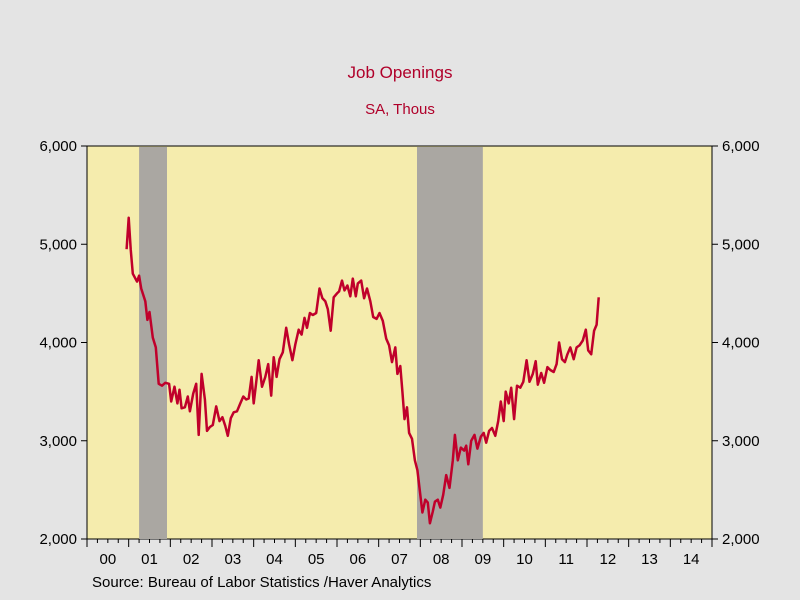 This screenshot has width=800, height=600. What do you see at coordinates (58, 343) in the screenshot?
I see `y-tick-label-left: 4,000` at bounding box center [58, 343].